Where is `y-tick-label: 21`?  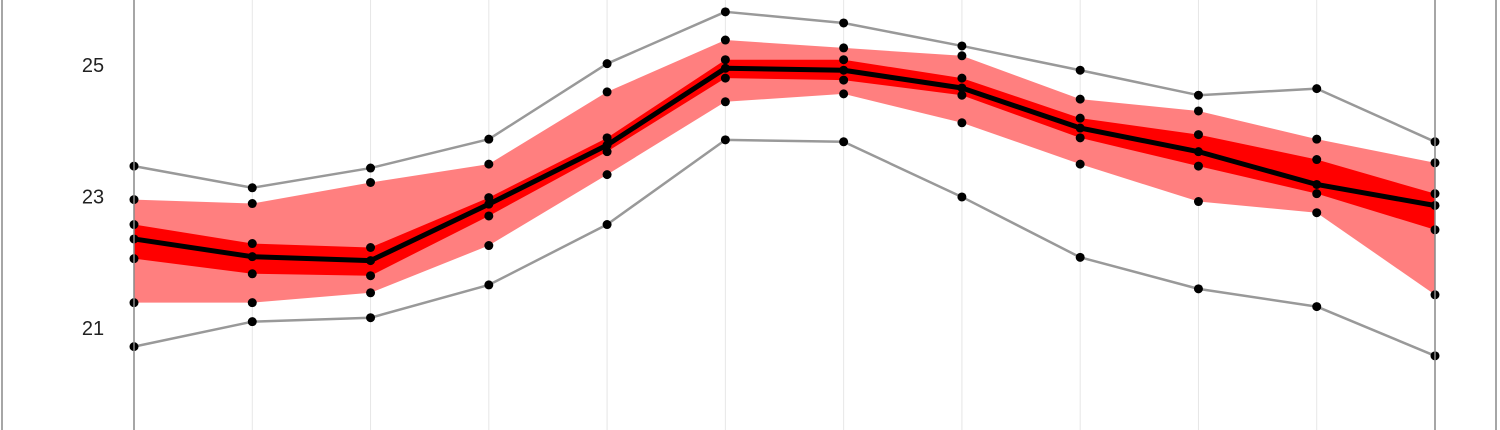 y-tick-label: 21 is located at coordinates (93, 329).